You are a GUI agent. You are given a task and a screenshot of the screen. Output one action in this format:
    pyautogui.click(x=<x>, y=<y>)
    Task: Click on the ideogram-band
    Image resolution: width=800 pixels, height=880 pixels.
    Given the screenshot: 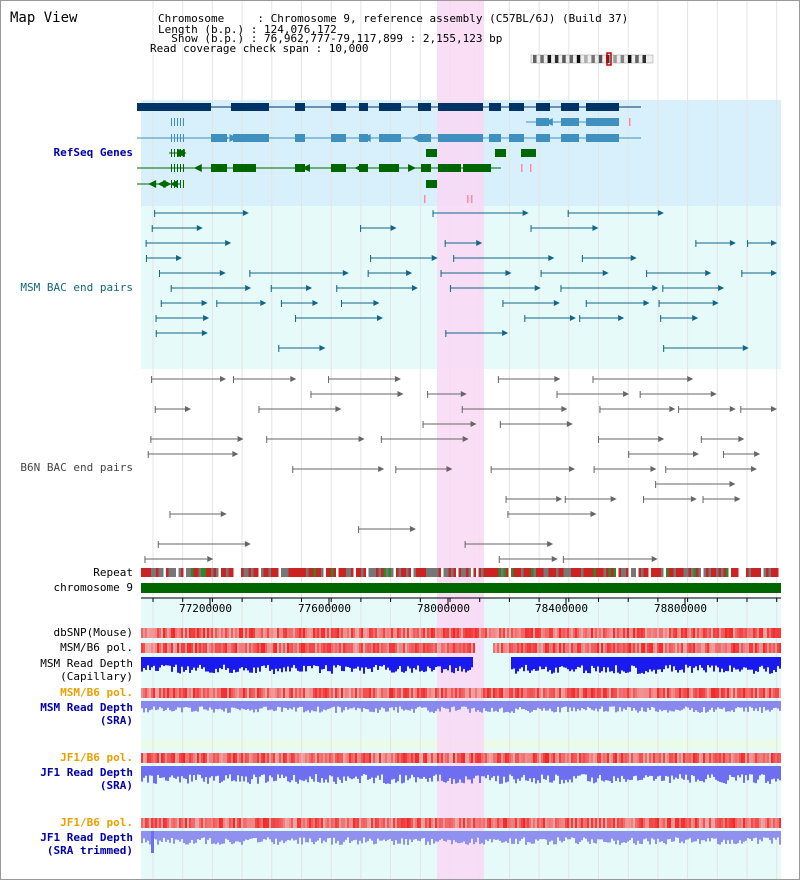 What is the action you would take?
    pyautogui.click(x=644, y=59)
    